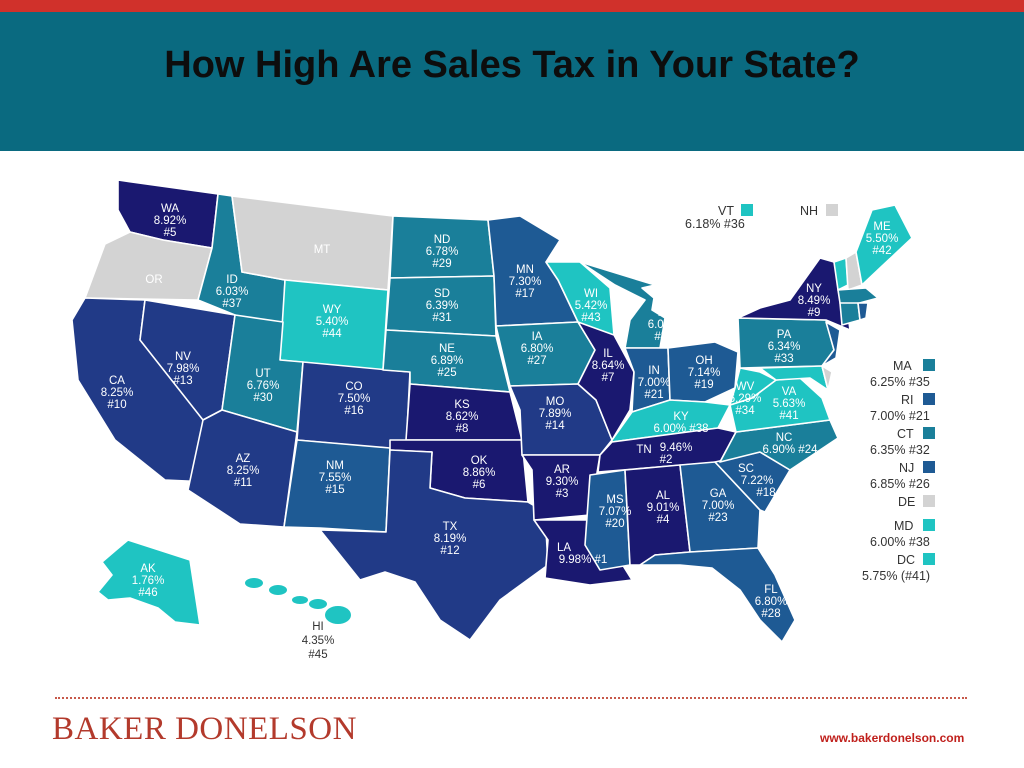  Describe the element at coordinates (591, 306) in the screenshot. I see `svg-text:WI5.42%#43: WI 5.42% #43` at that location.